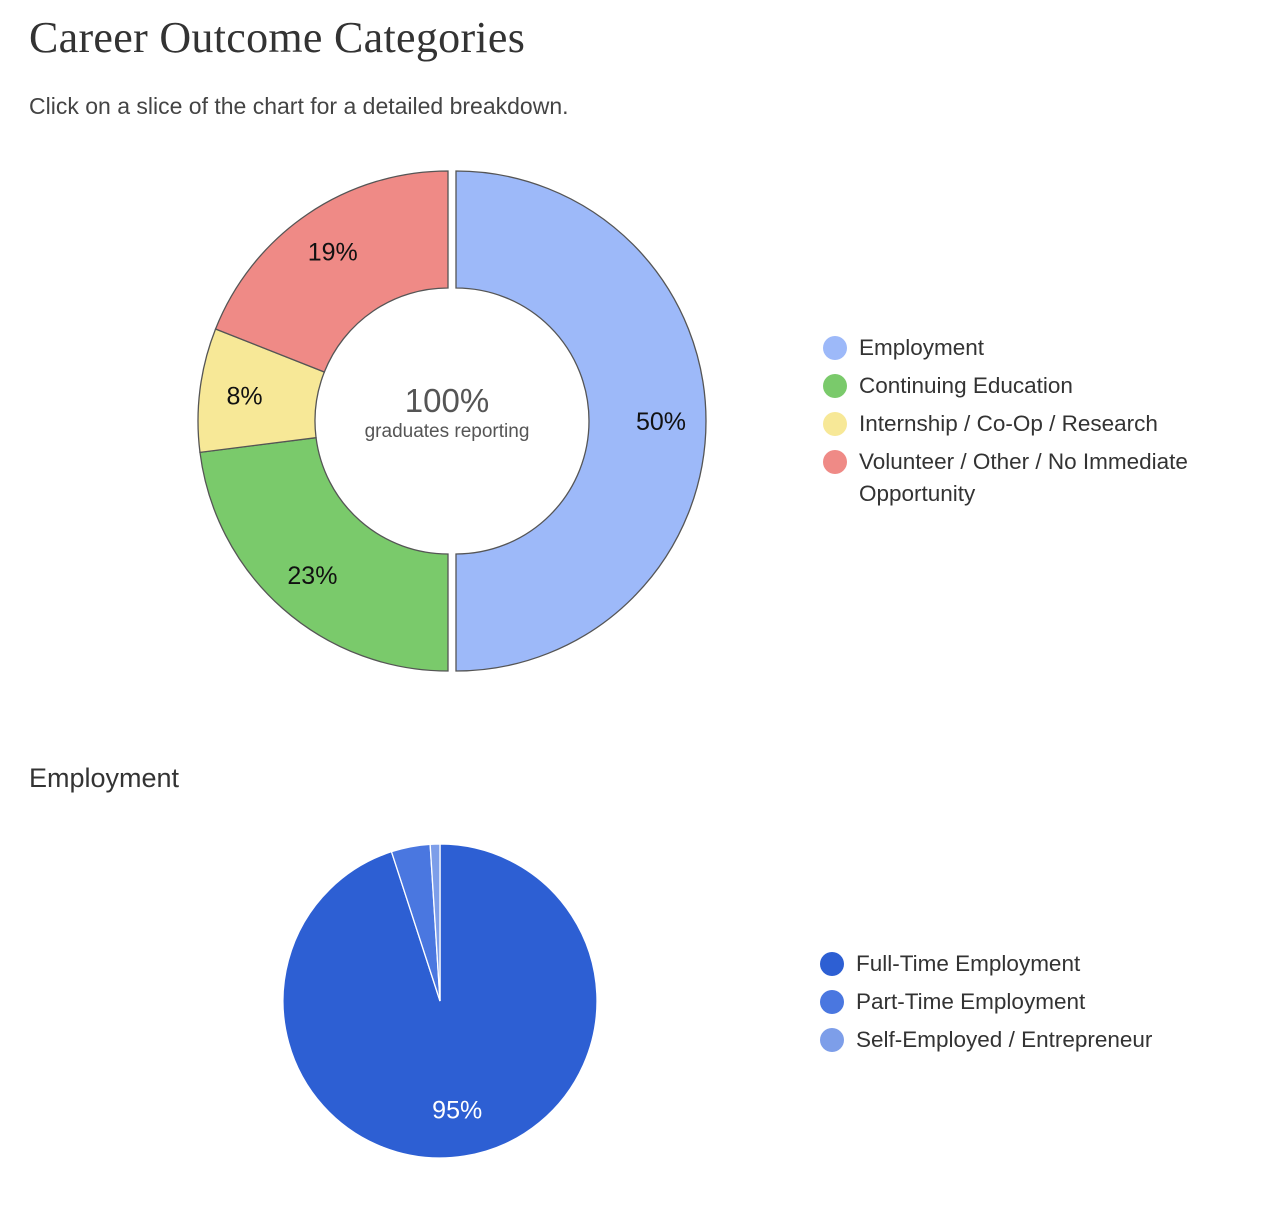 The height and width of the screenshot is (1217, 1280). I want to click on employment-pie-chart: 95%, so click(440, 1001).